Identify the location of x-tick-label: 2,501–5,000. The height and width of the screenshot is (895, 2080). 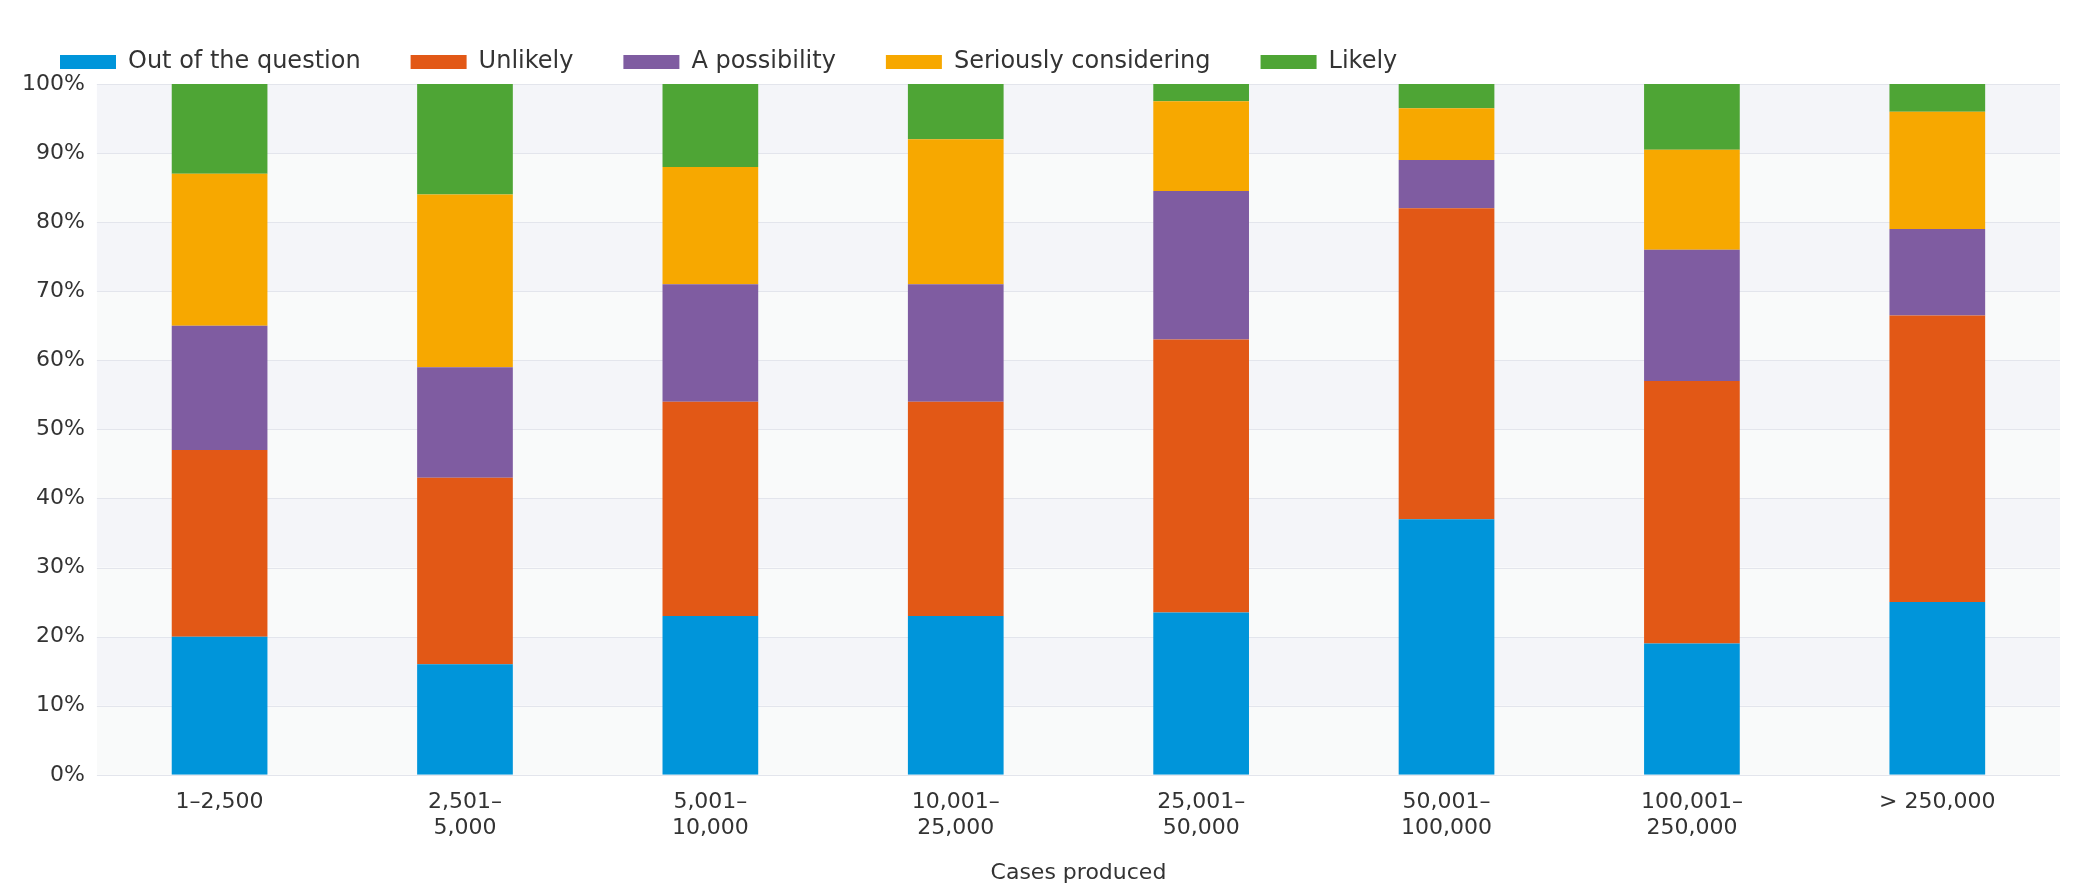
(464, 813).